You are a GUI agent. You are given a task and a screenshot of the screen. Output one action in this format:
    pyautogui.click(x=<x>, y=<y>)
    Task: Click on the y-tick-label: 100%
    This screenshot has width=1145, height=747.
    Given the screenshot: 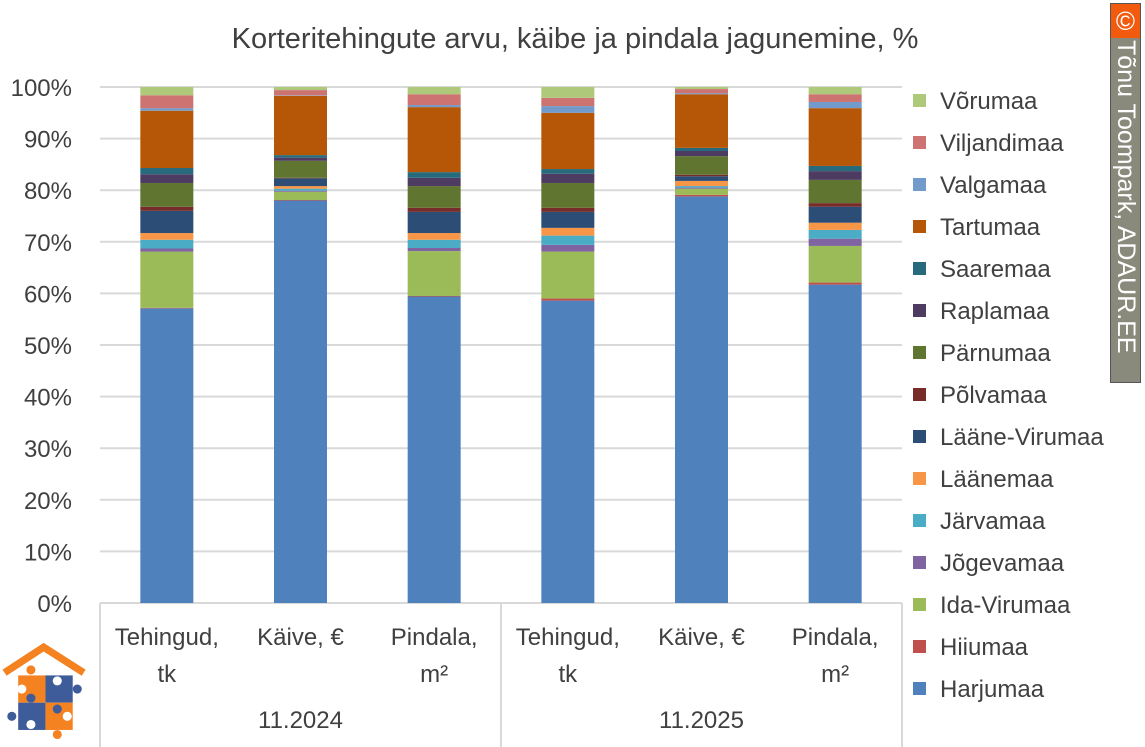 What is the action you would take?
    pyautogui.click(x=41, y=88)
    